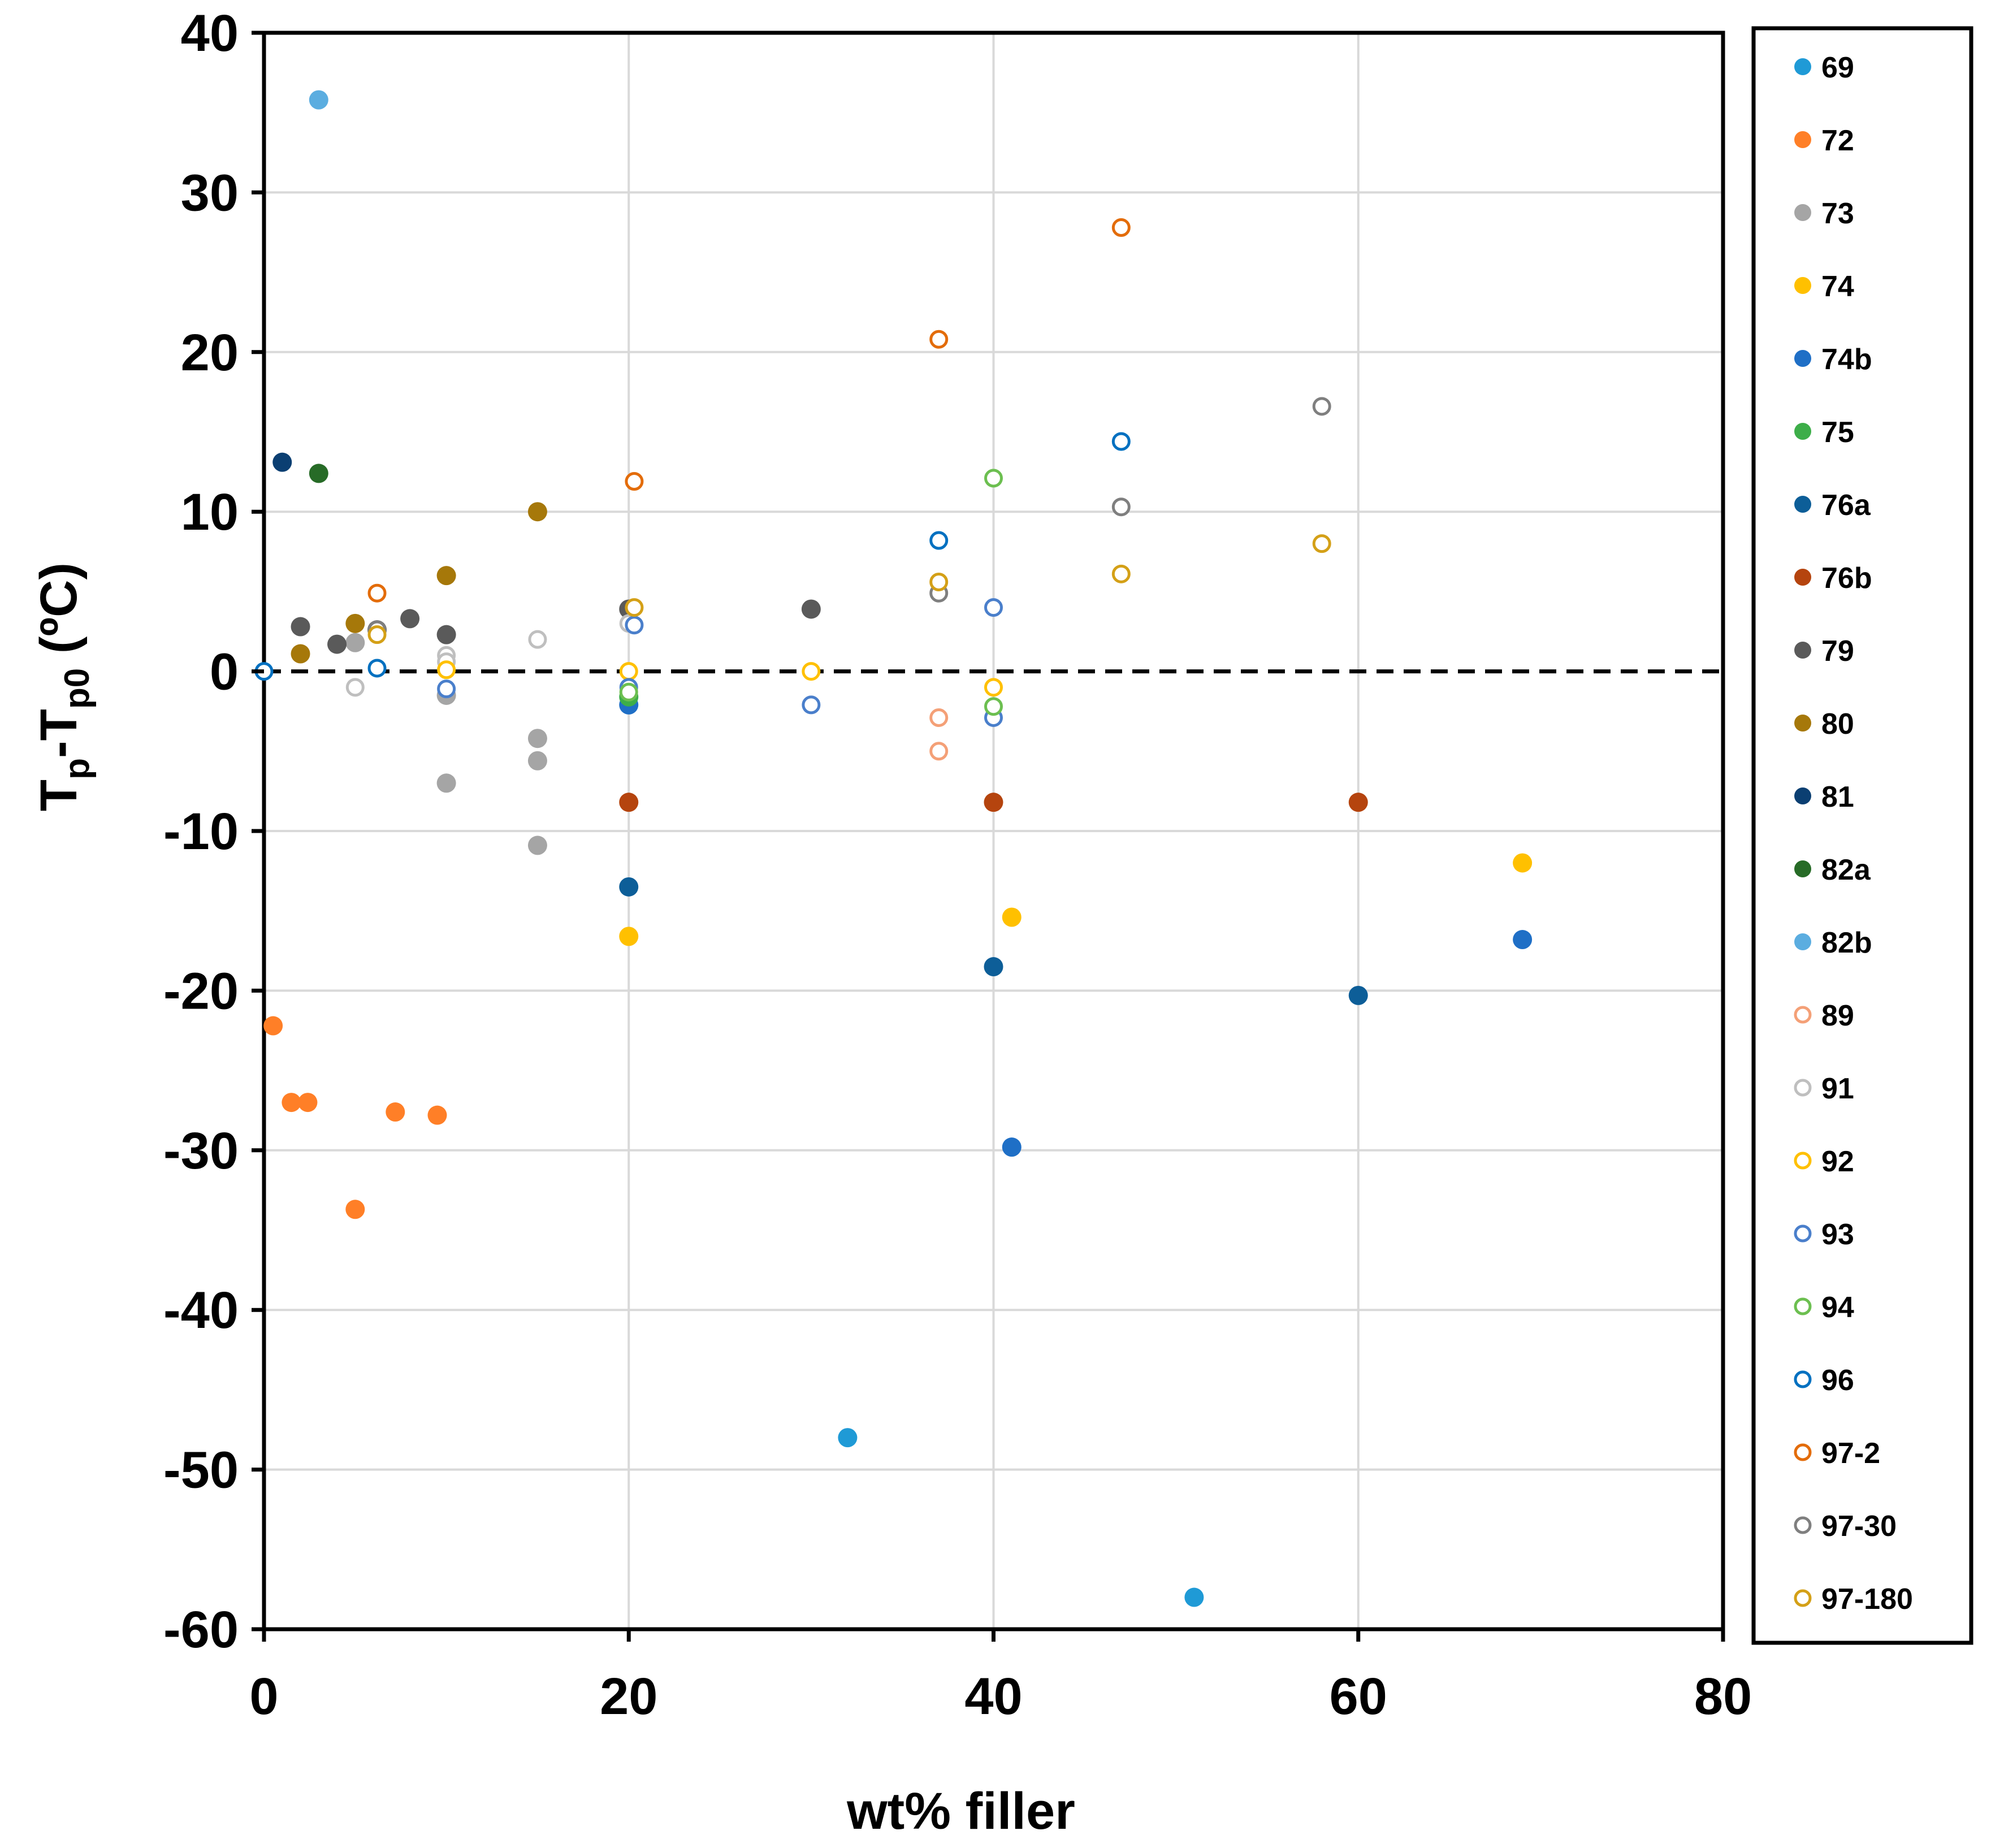 This screenshot has width=1991, height=1848. Describe the element at coordinates (1824, 1381) in the screenshot. I see `legend-item: 96` at that location.